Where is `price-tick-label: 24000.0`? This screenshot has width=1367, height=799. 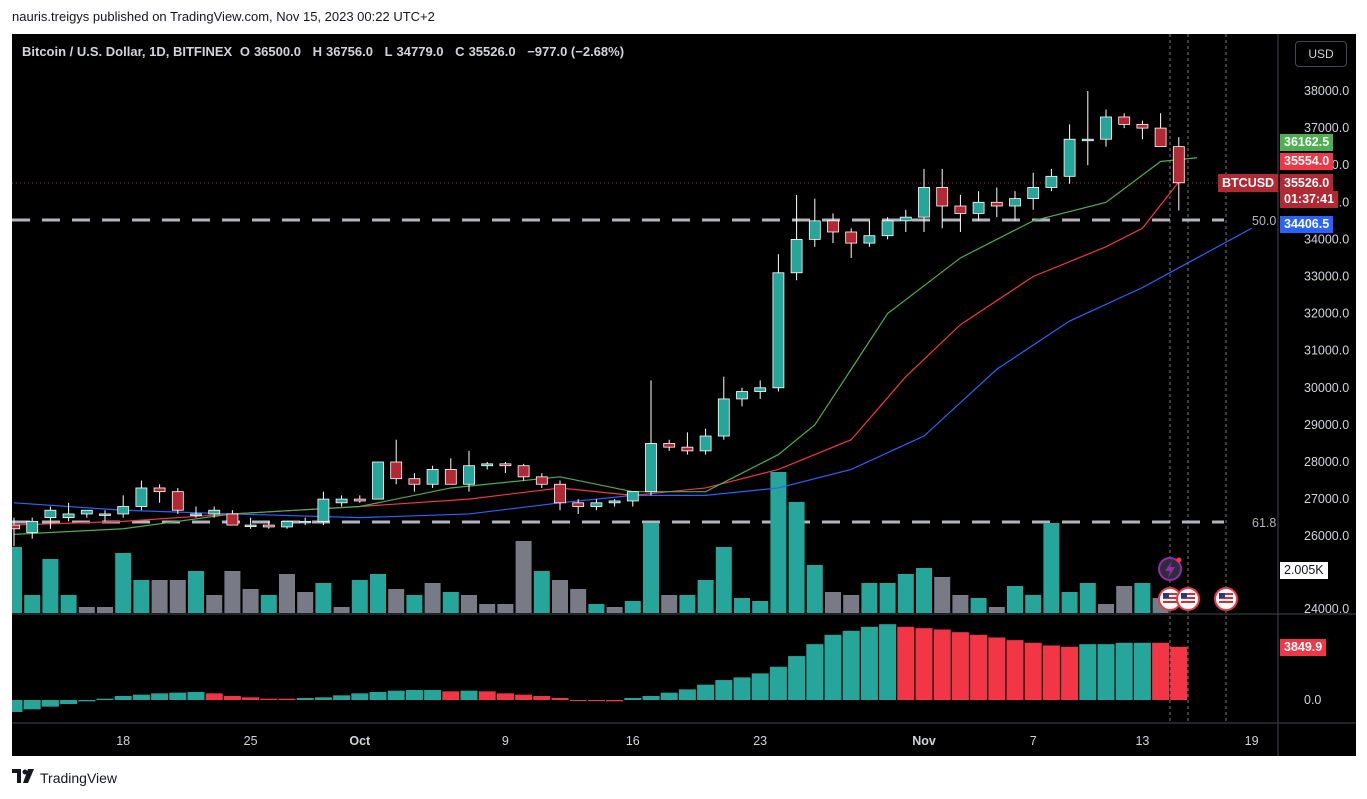 price-tick-label: 24000.0 is located at coordinates (1326, 609).